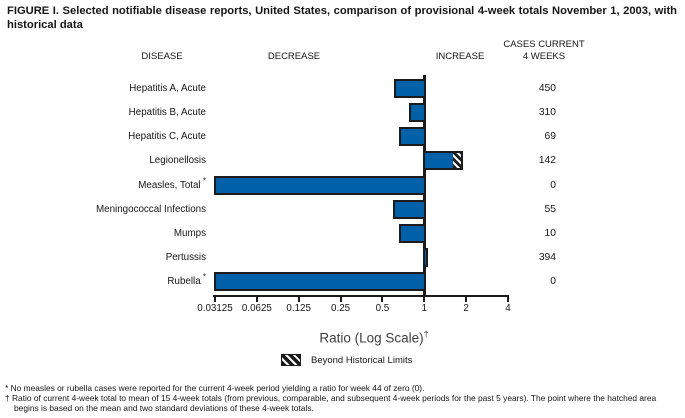  Describe the element at coordinates (215, 308) in the screenshot. I see `axis-tick-label: 0.03125` at that location.